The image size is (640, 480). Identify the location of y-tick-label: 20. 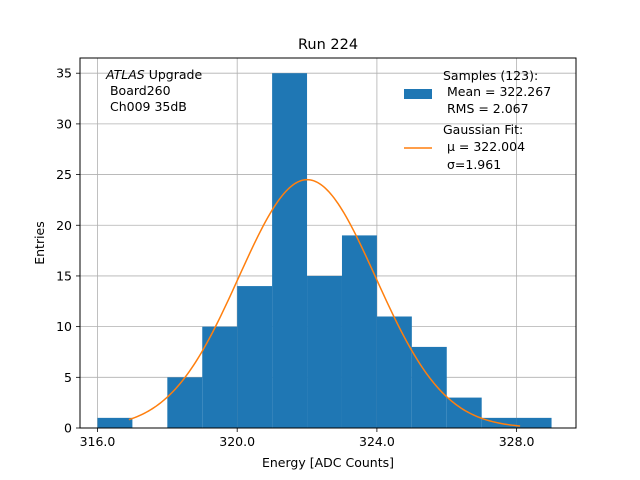
(64, 225).